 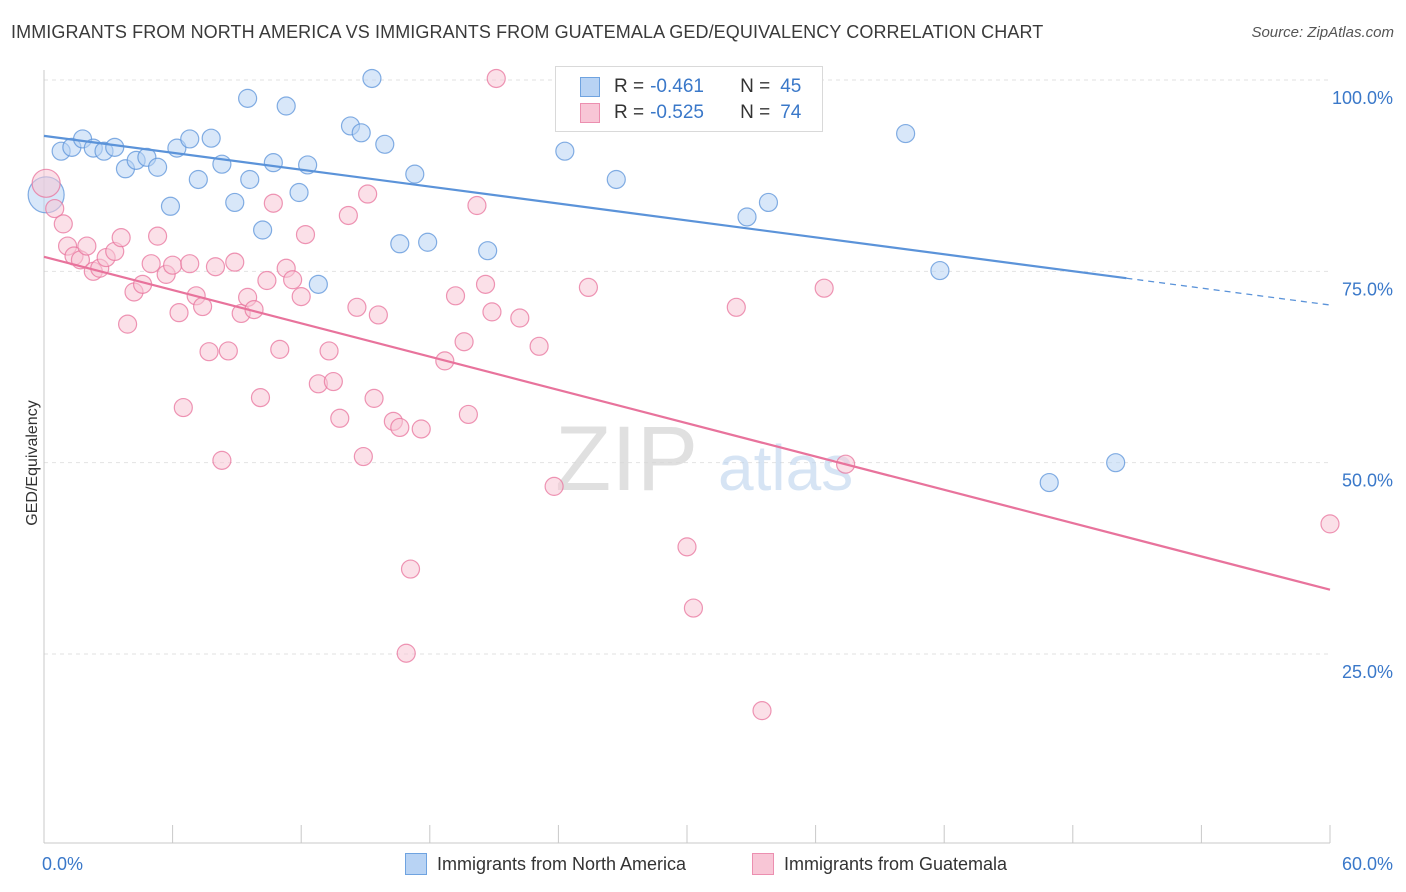 I want to click on legend-n-value: 74, so click(x=791, y=112).